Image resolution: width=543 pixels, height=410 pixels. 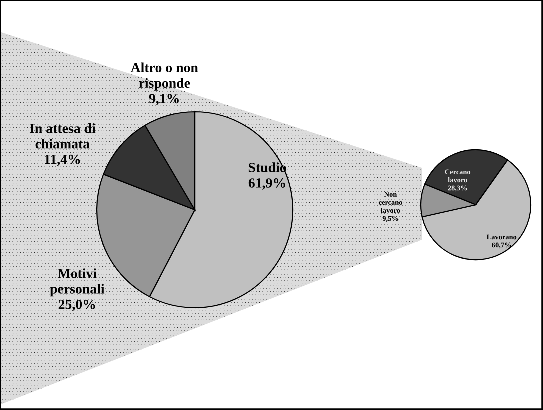 I want to click on slice-label: Motivi personali, so click(x=77, y=282).